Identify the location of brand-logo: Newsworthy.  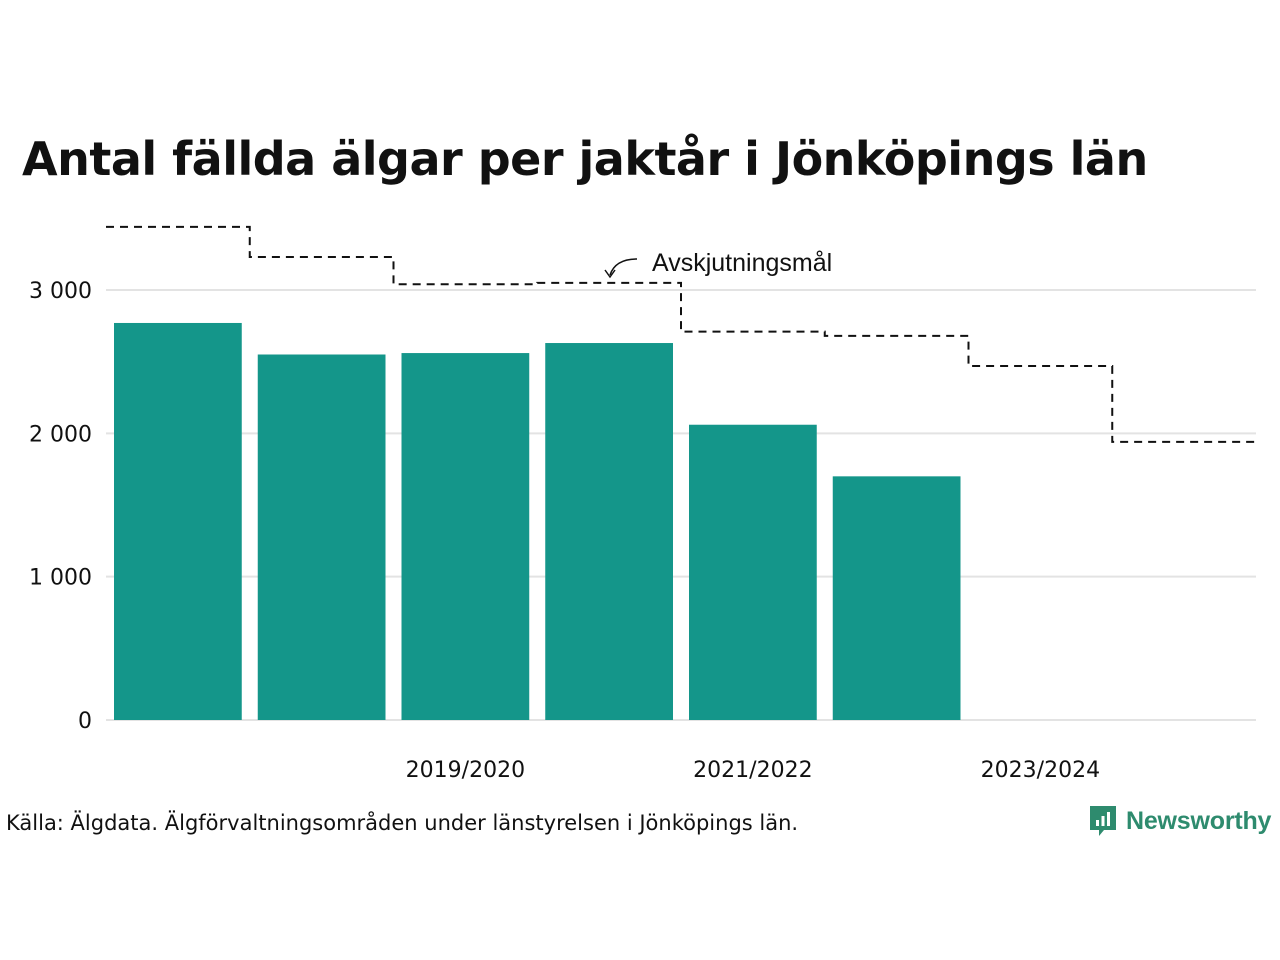
(1179, 821).